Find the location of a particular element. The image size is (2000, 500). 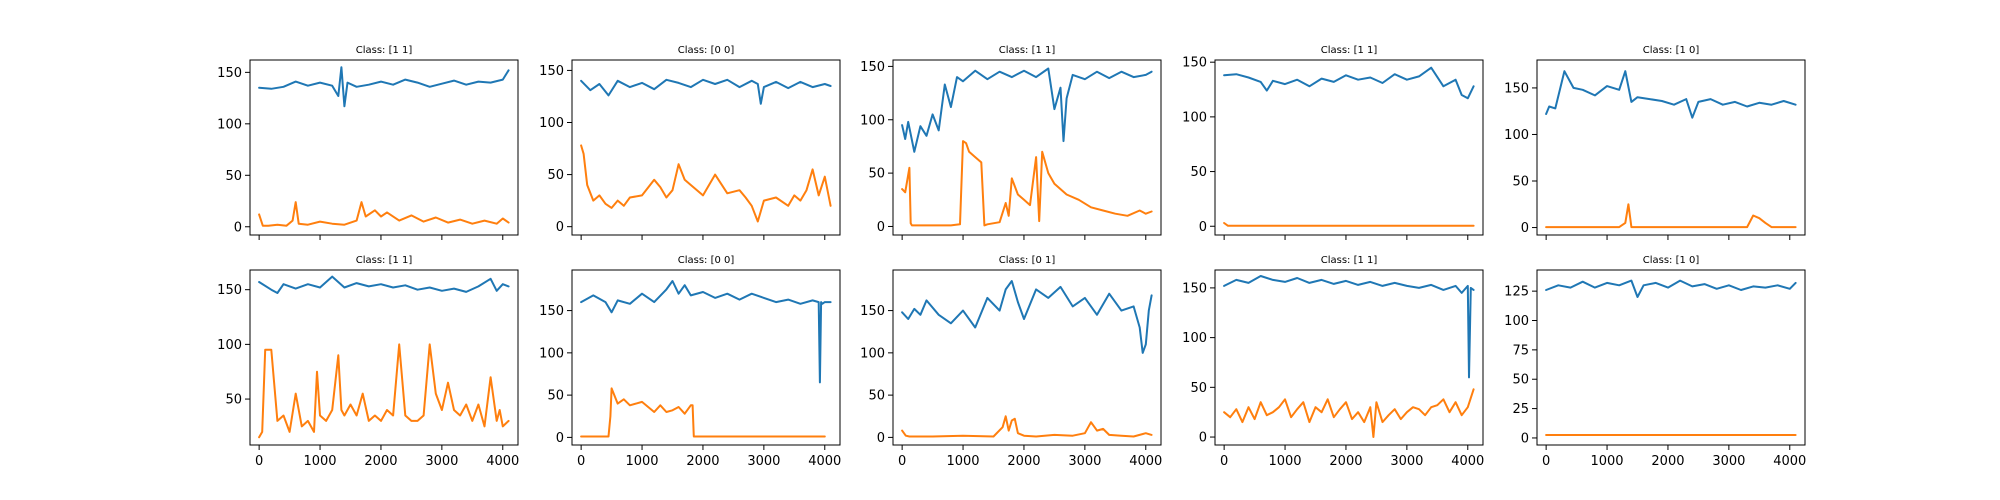

subplot-7: Class: [0 0] 0 1000 2000 3000 4000 0 50 100 150 is located at coordinates (690, 362).